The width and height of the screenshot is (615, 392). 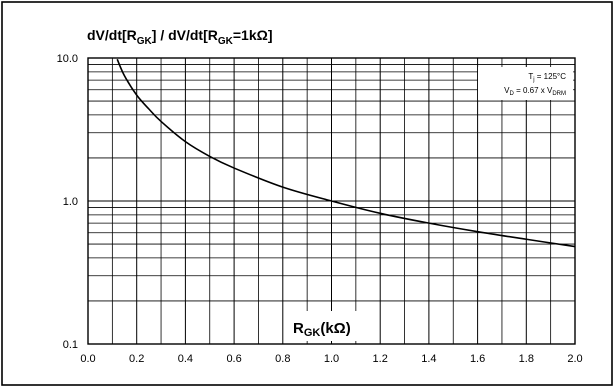 What do you see at coordinates (322, 329) in the screenshot?
I see `x-axis-label: RGK(kΩ)` at bounding box center [322, 329].